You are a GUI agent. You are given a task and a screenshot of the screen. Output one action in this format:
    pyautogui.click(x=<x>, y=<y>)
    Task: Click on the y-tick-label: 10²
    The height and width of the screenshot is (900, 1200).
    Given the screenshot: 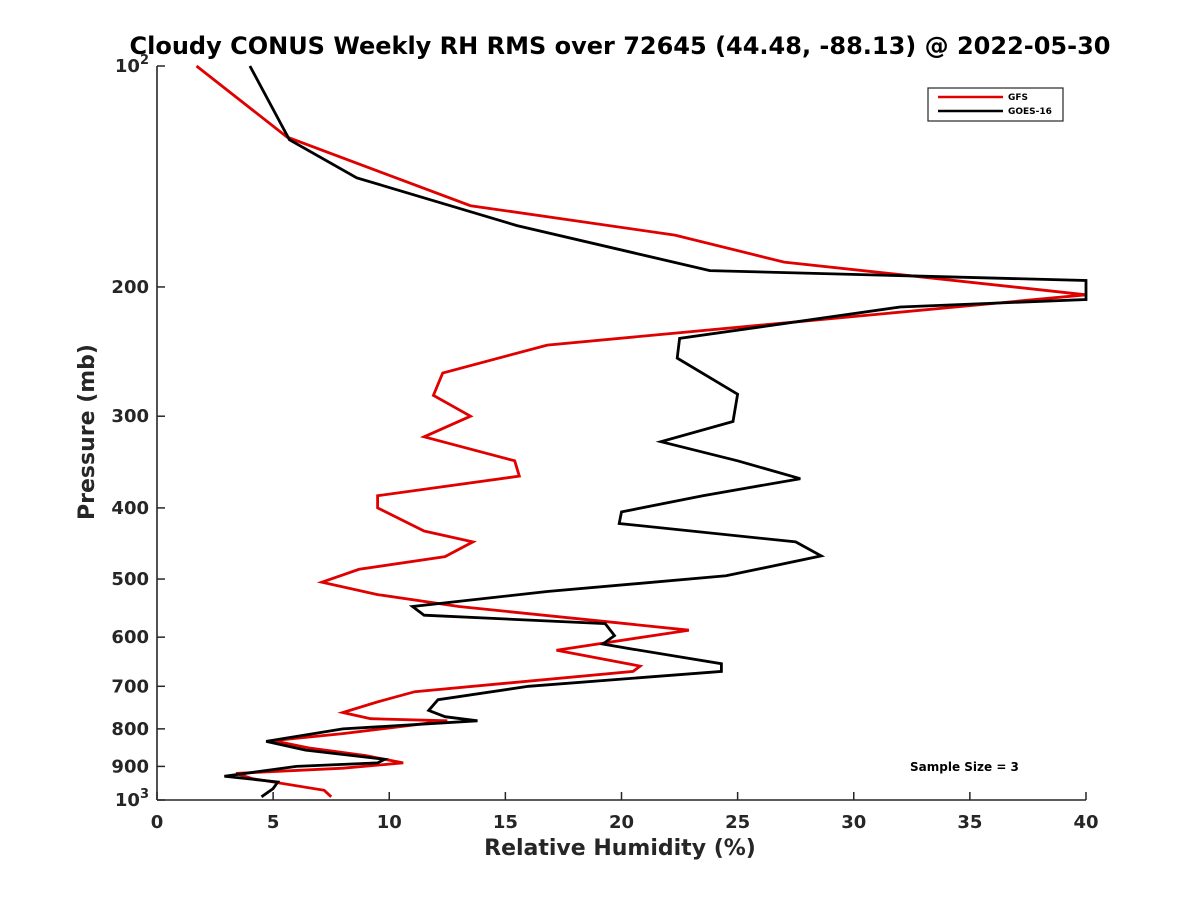 What is the action you would take?
    pyautogui.click(x=132, y=65)
    